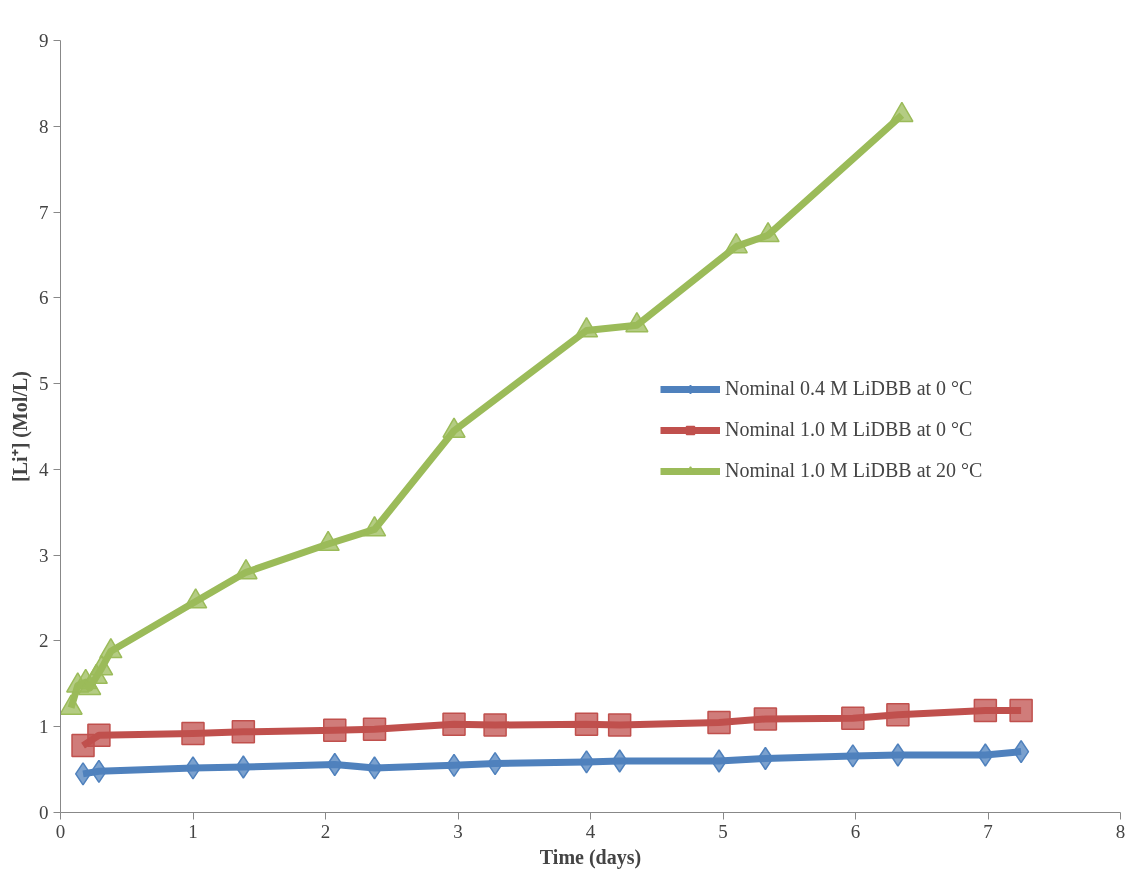 This screenshot has height=879, width=1147. What do you see at coordinates (44, 40) in the screenshot?
I see `y-tick-label: 9` at bounding box center [44, 40].